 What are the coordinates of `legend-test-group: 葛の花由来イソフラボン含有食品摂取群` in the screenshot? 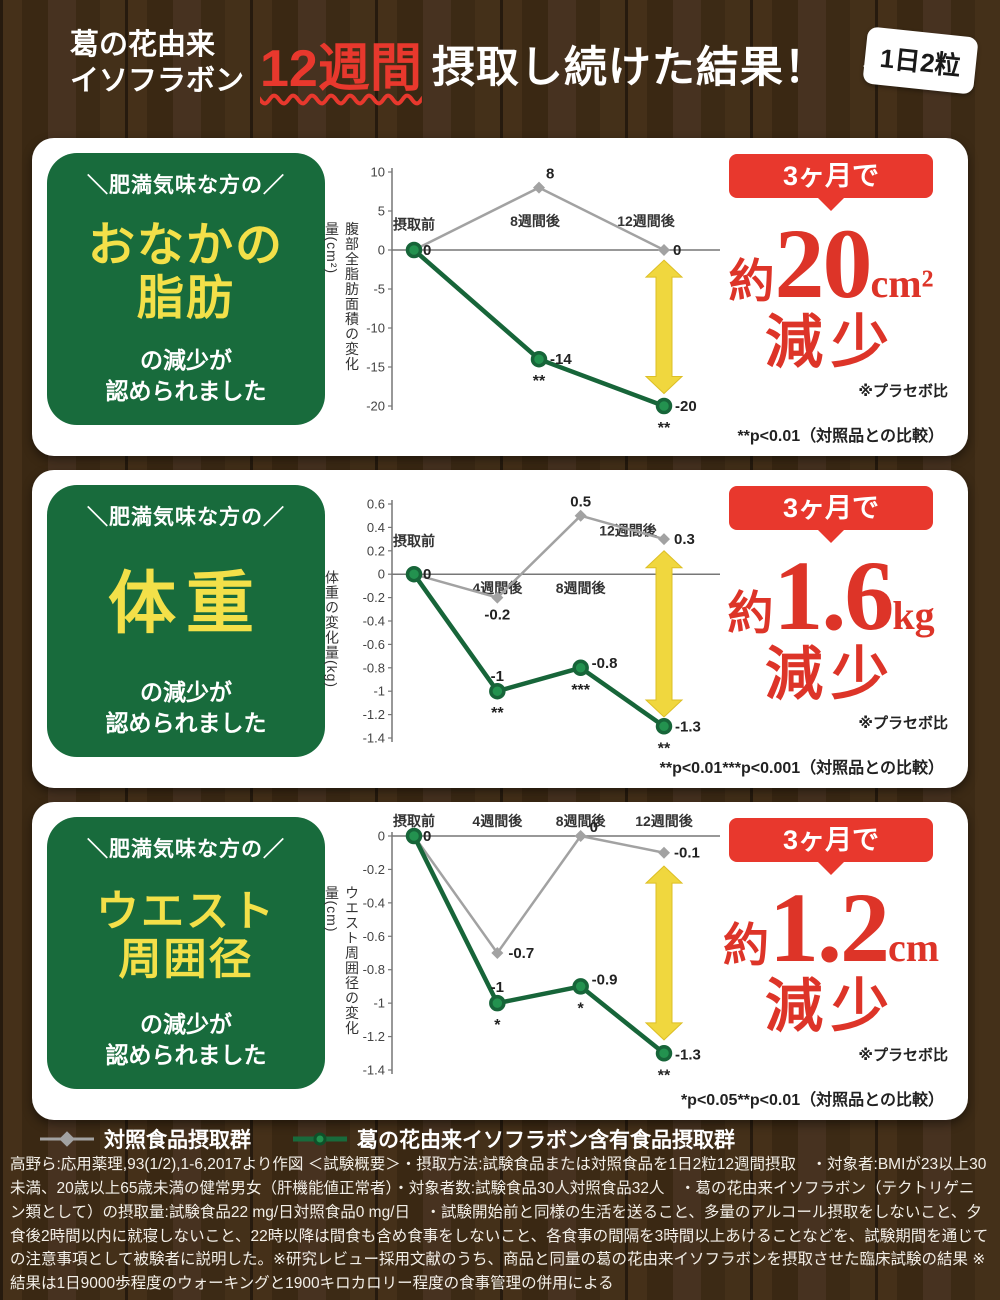 It's located at (514, 1139).